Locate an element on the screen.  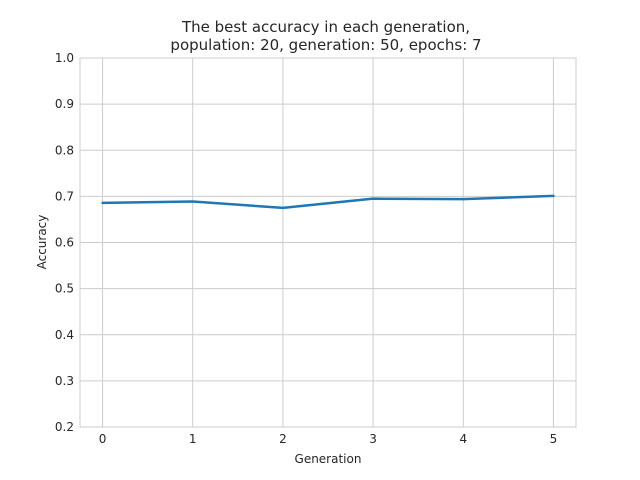
y-tick-label: 1.0 is located at coordinates (64, 58).